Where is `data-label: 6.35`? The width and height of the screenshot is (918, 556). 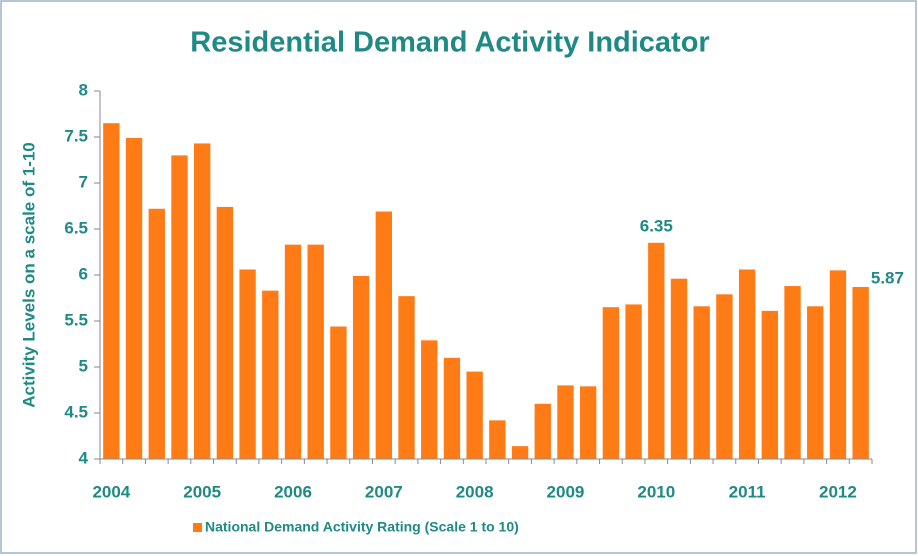 data-label: 6.35 is located at coordinates (656, 225).